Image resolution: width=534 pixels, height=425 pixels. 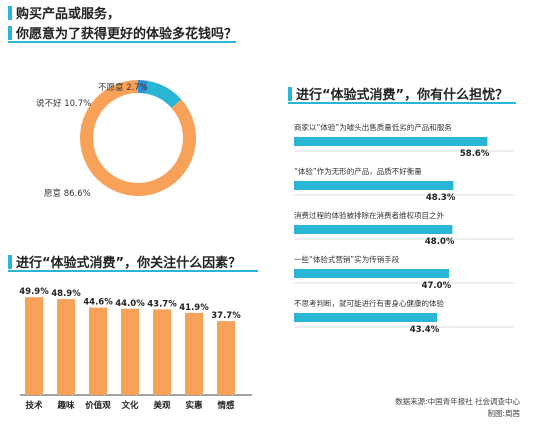 I want to click on pie-title-line1-text: 购买产品或服务，, so click(x=68, y=14).